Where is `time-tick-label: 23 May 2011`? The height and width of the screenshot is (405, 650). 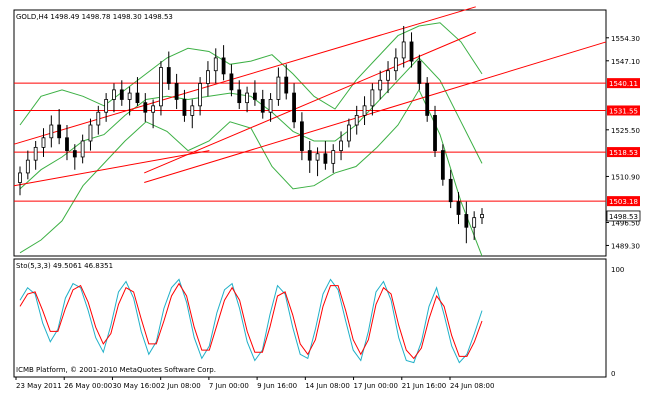 time-tick-label: 23 May 2011 is located at coordinates (39, 386).